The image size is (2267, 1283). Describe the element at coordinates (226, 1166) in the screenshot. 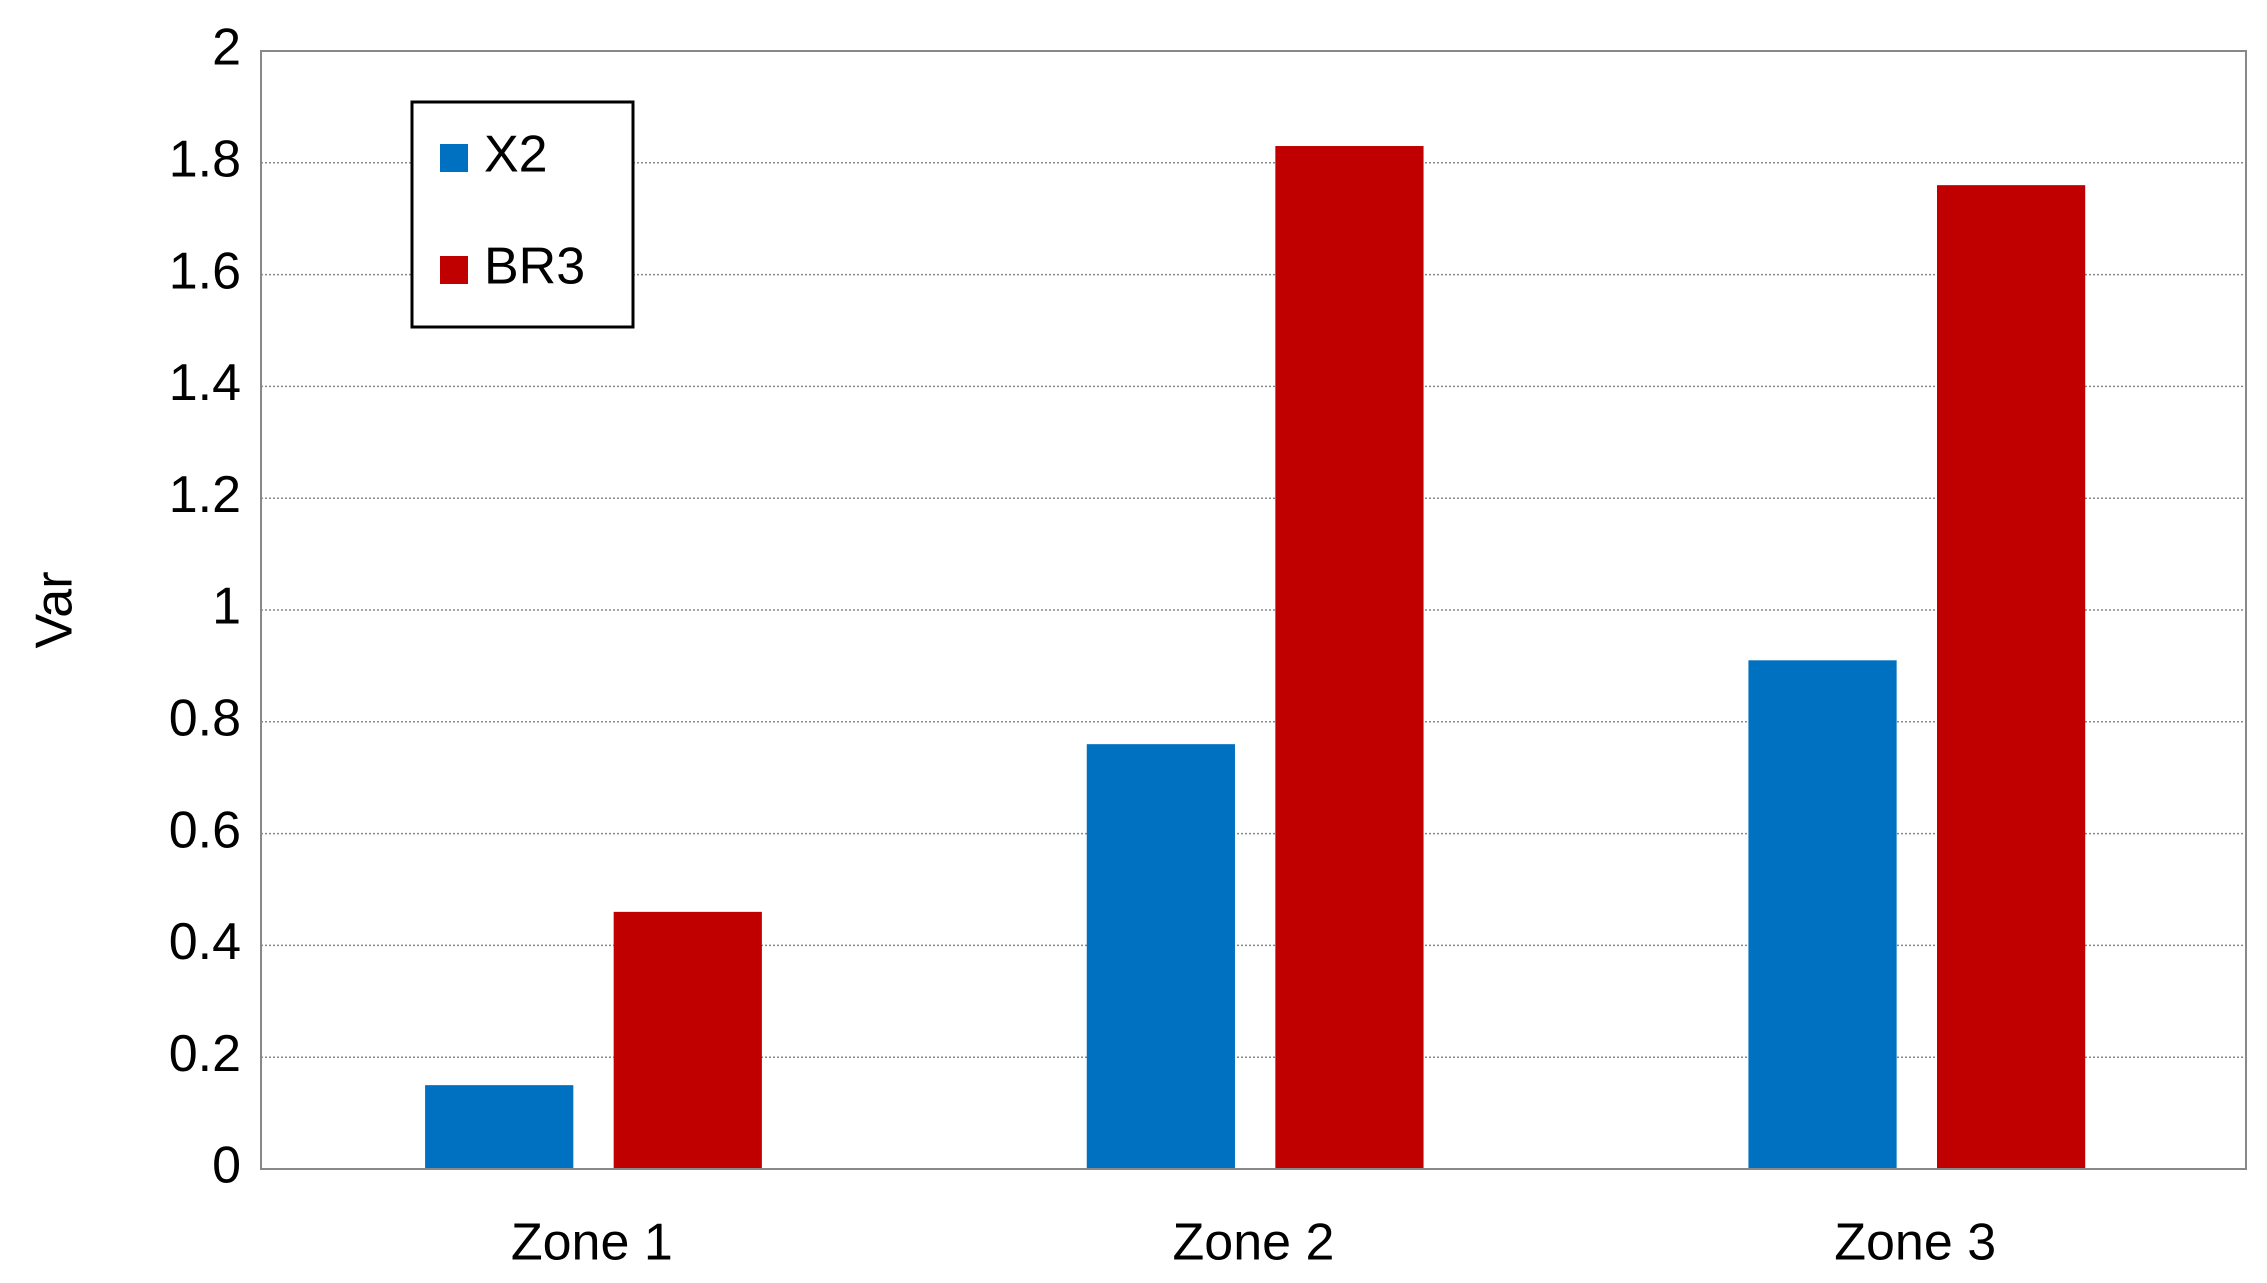

I see `y-tick-label: 0` at that location.